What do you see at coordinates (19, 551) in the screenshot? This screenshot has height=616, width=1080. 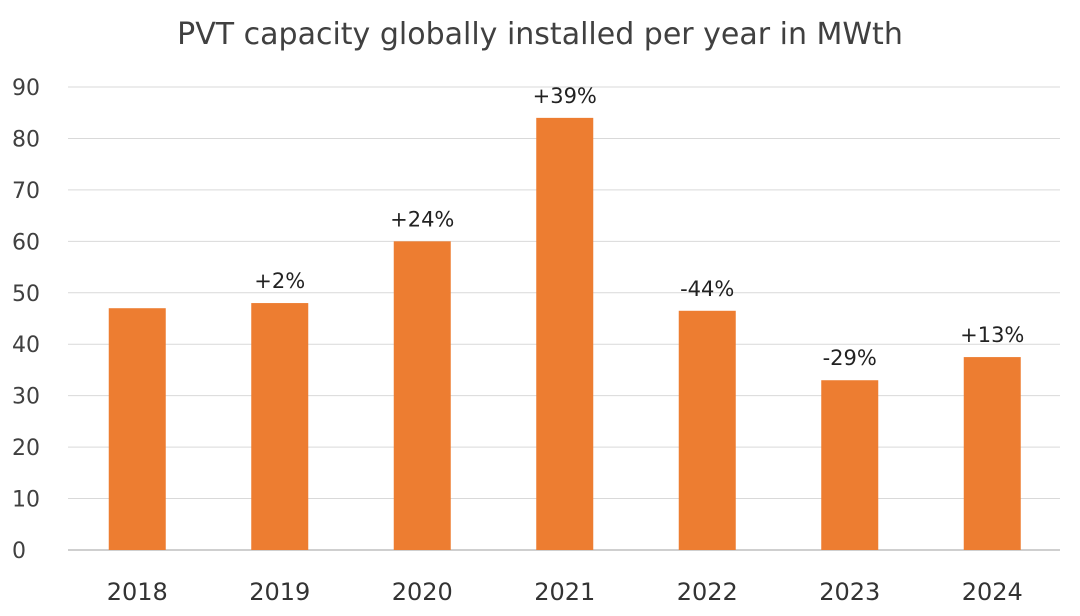 I see `y-tick-label: 0` at bounding box center [19, 551].